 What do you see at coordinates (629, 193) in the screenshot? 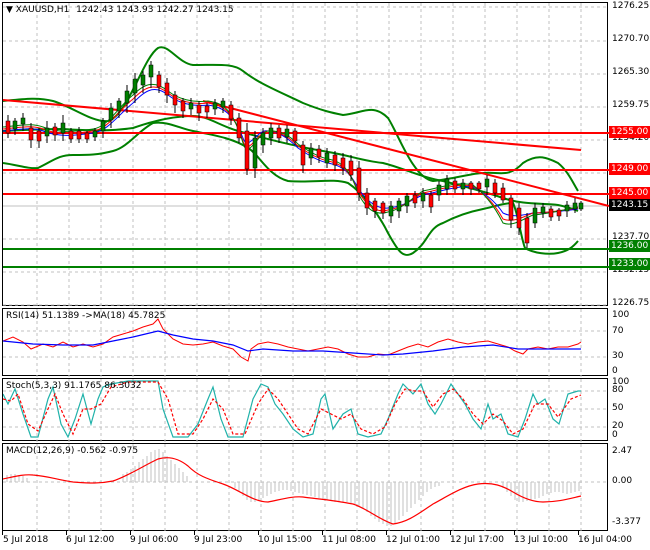
I see `resistance-tag-1245: 1245.00` at bounding box center [629, 193].